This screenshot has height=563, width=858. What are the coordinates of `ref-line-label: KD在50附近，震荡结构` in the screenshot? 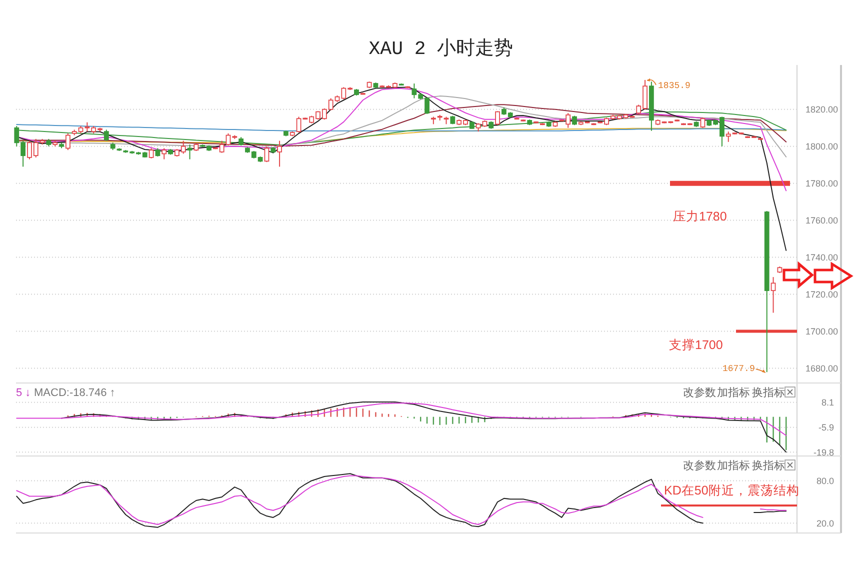 It's located at (732, 490).